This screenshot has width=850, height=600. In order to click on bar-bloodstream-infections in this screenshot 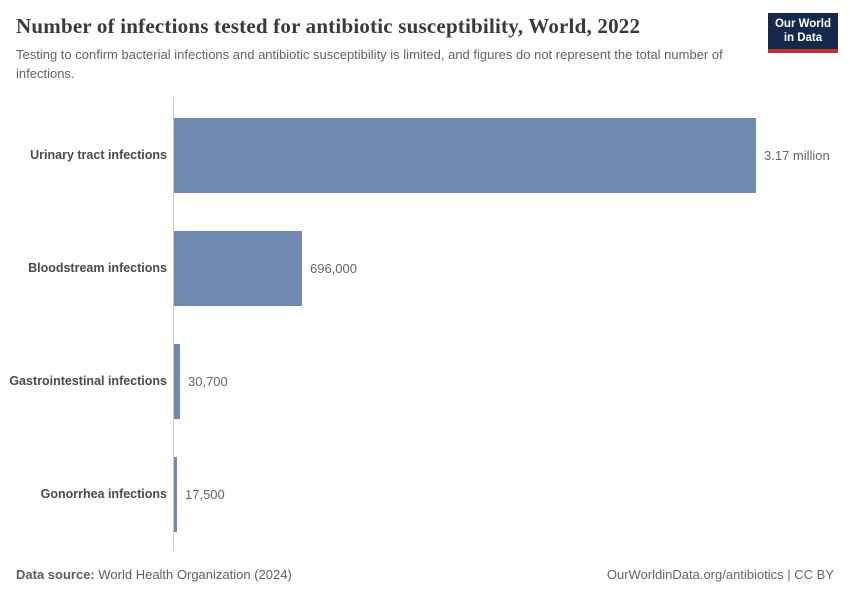, I will do `click(238, 268)`.